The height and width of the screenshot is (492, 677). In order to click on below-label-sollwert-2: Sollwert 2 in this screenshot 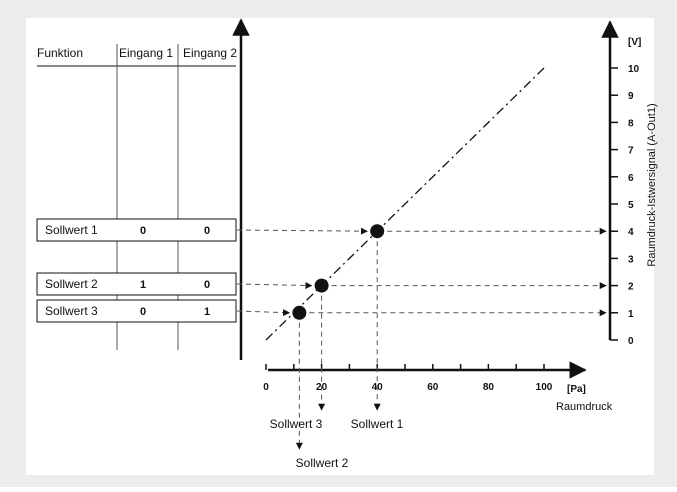, I will do `click(322, 463)`.